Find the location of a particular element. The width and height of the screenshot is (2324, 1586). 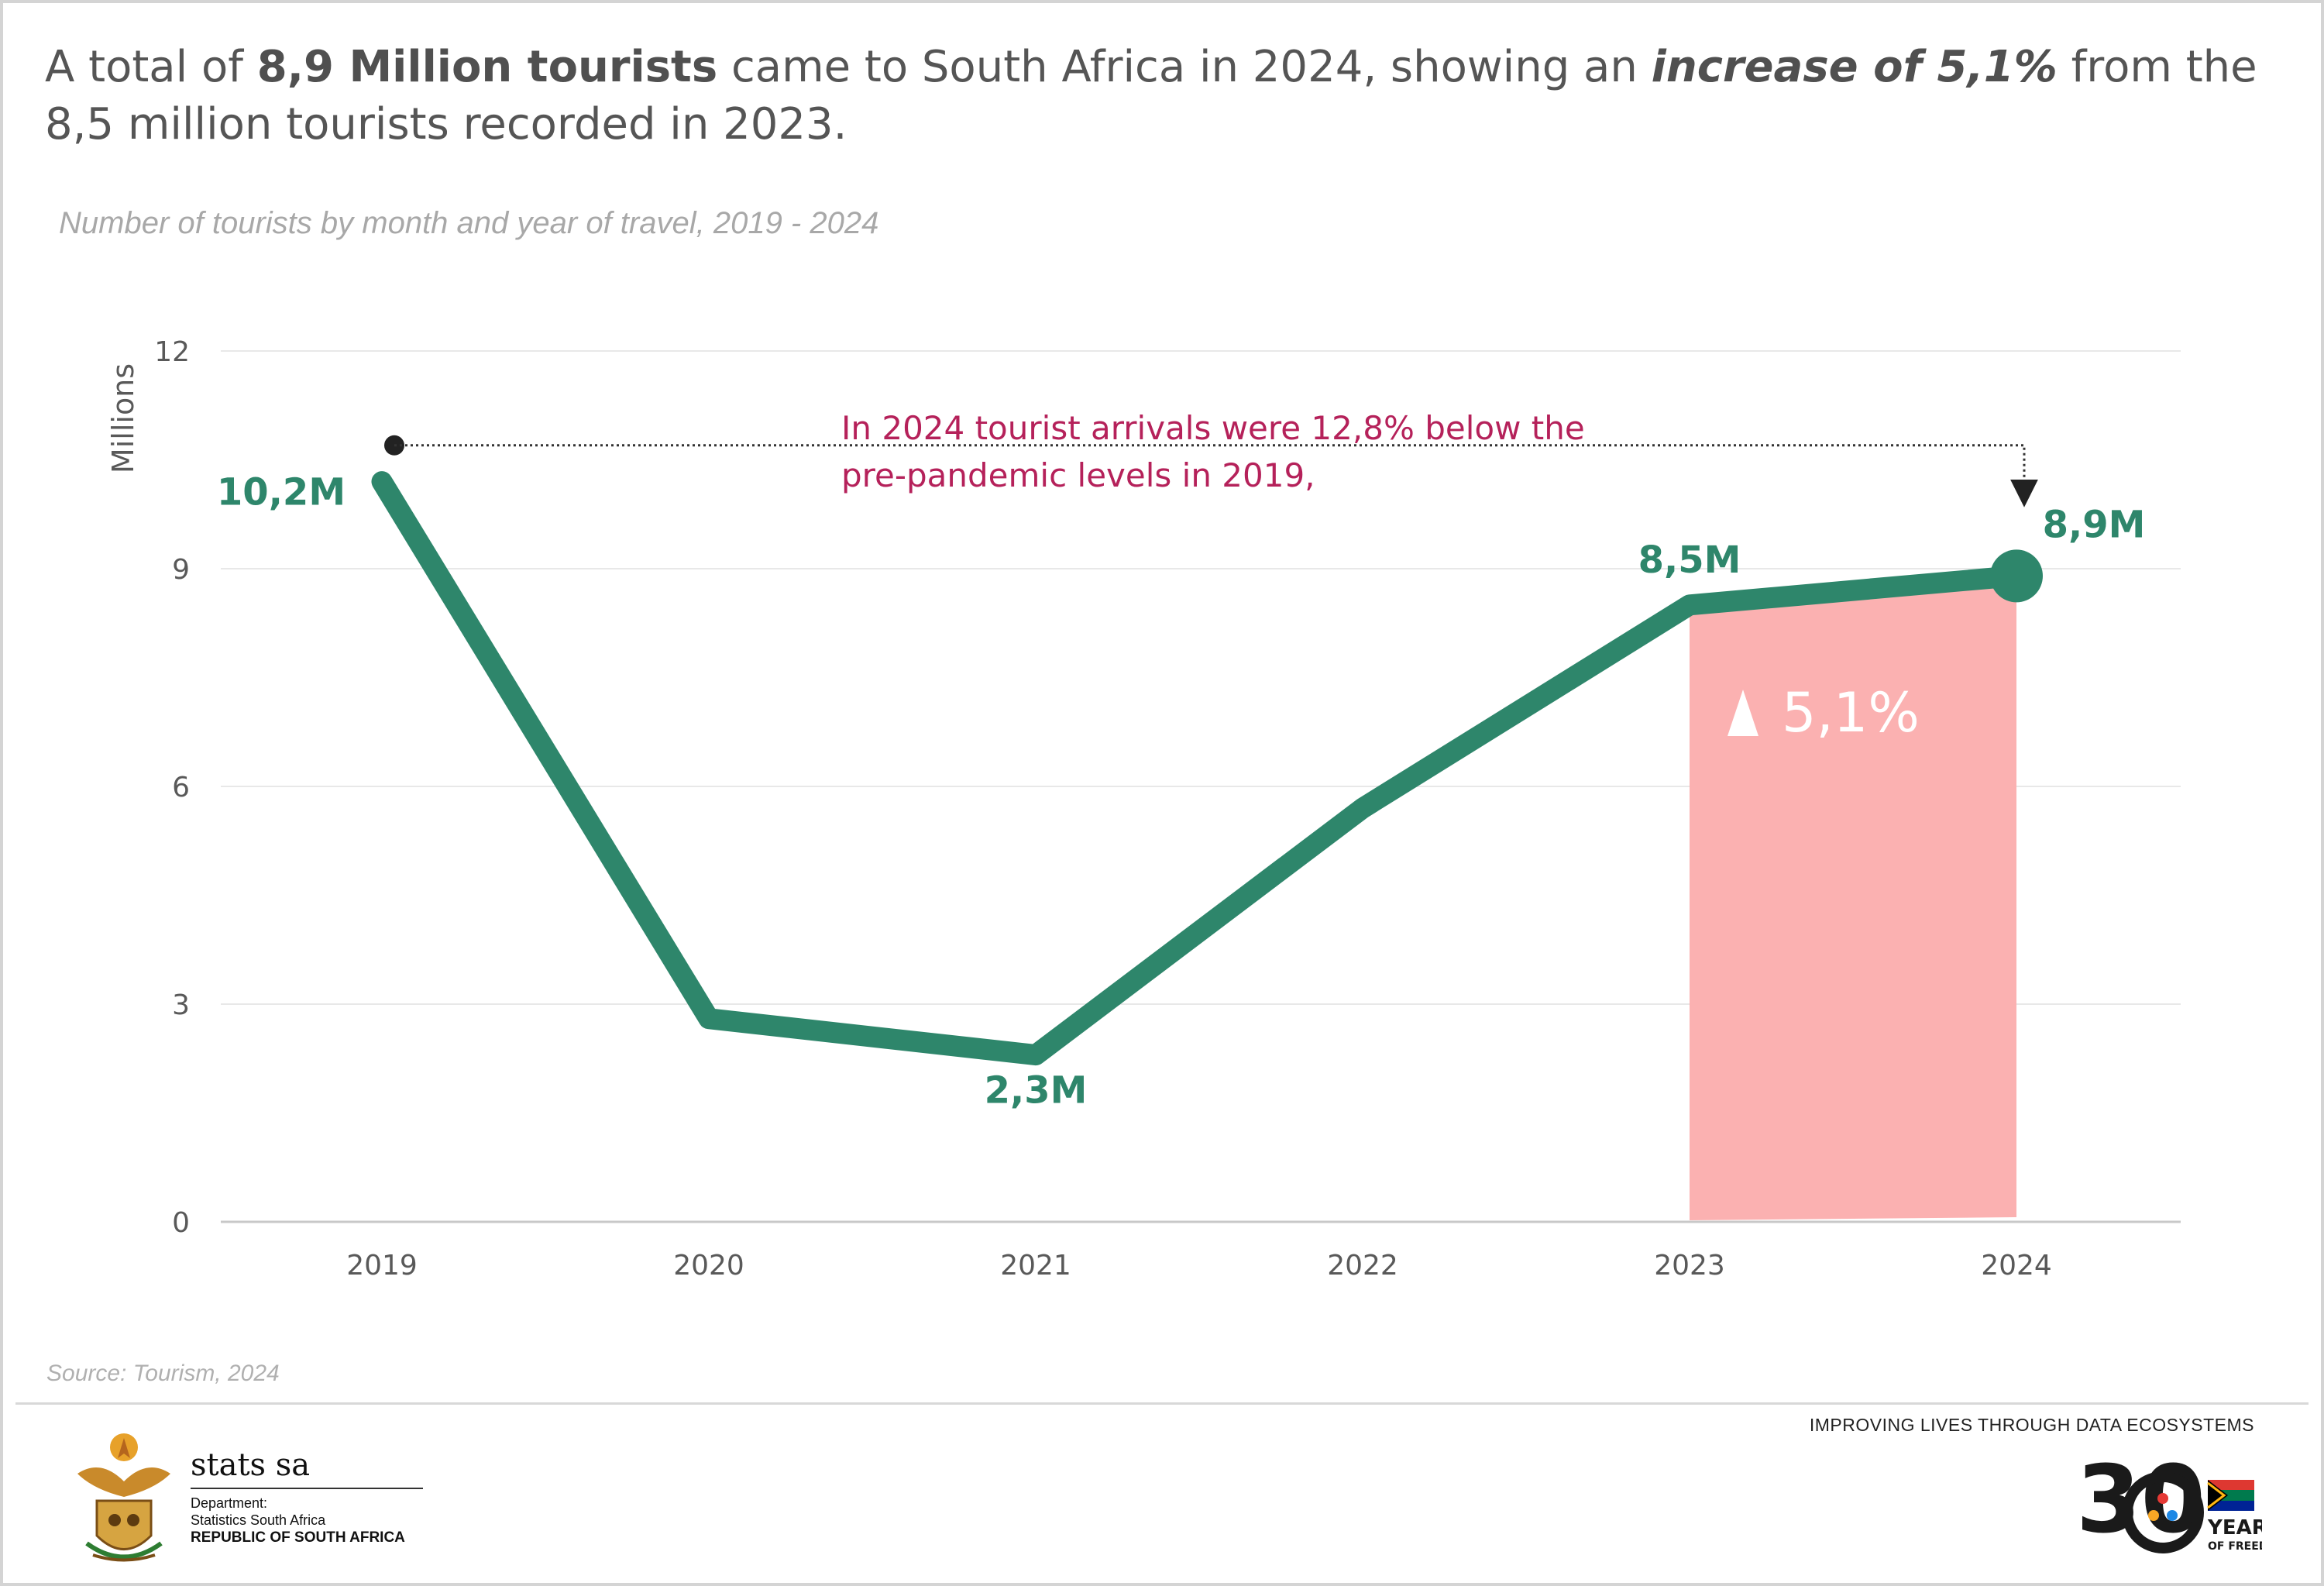

tagline: IMPROVING LIVES THROUGH DATA ECOSYSTEMS is located at coordinates (2031, 1425).